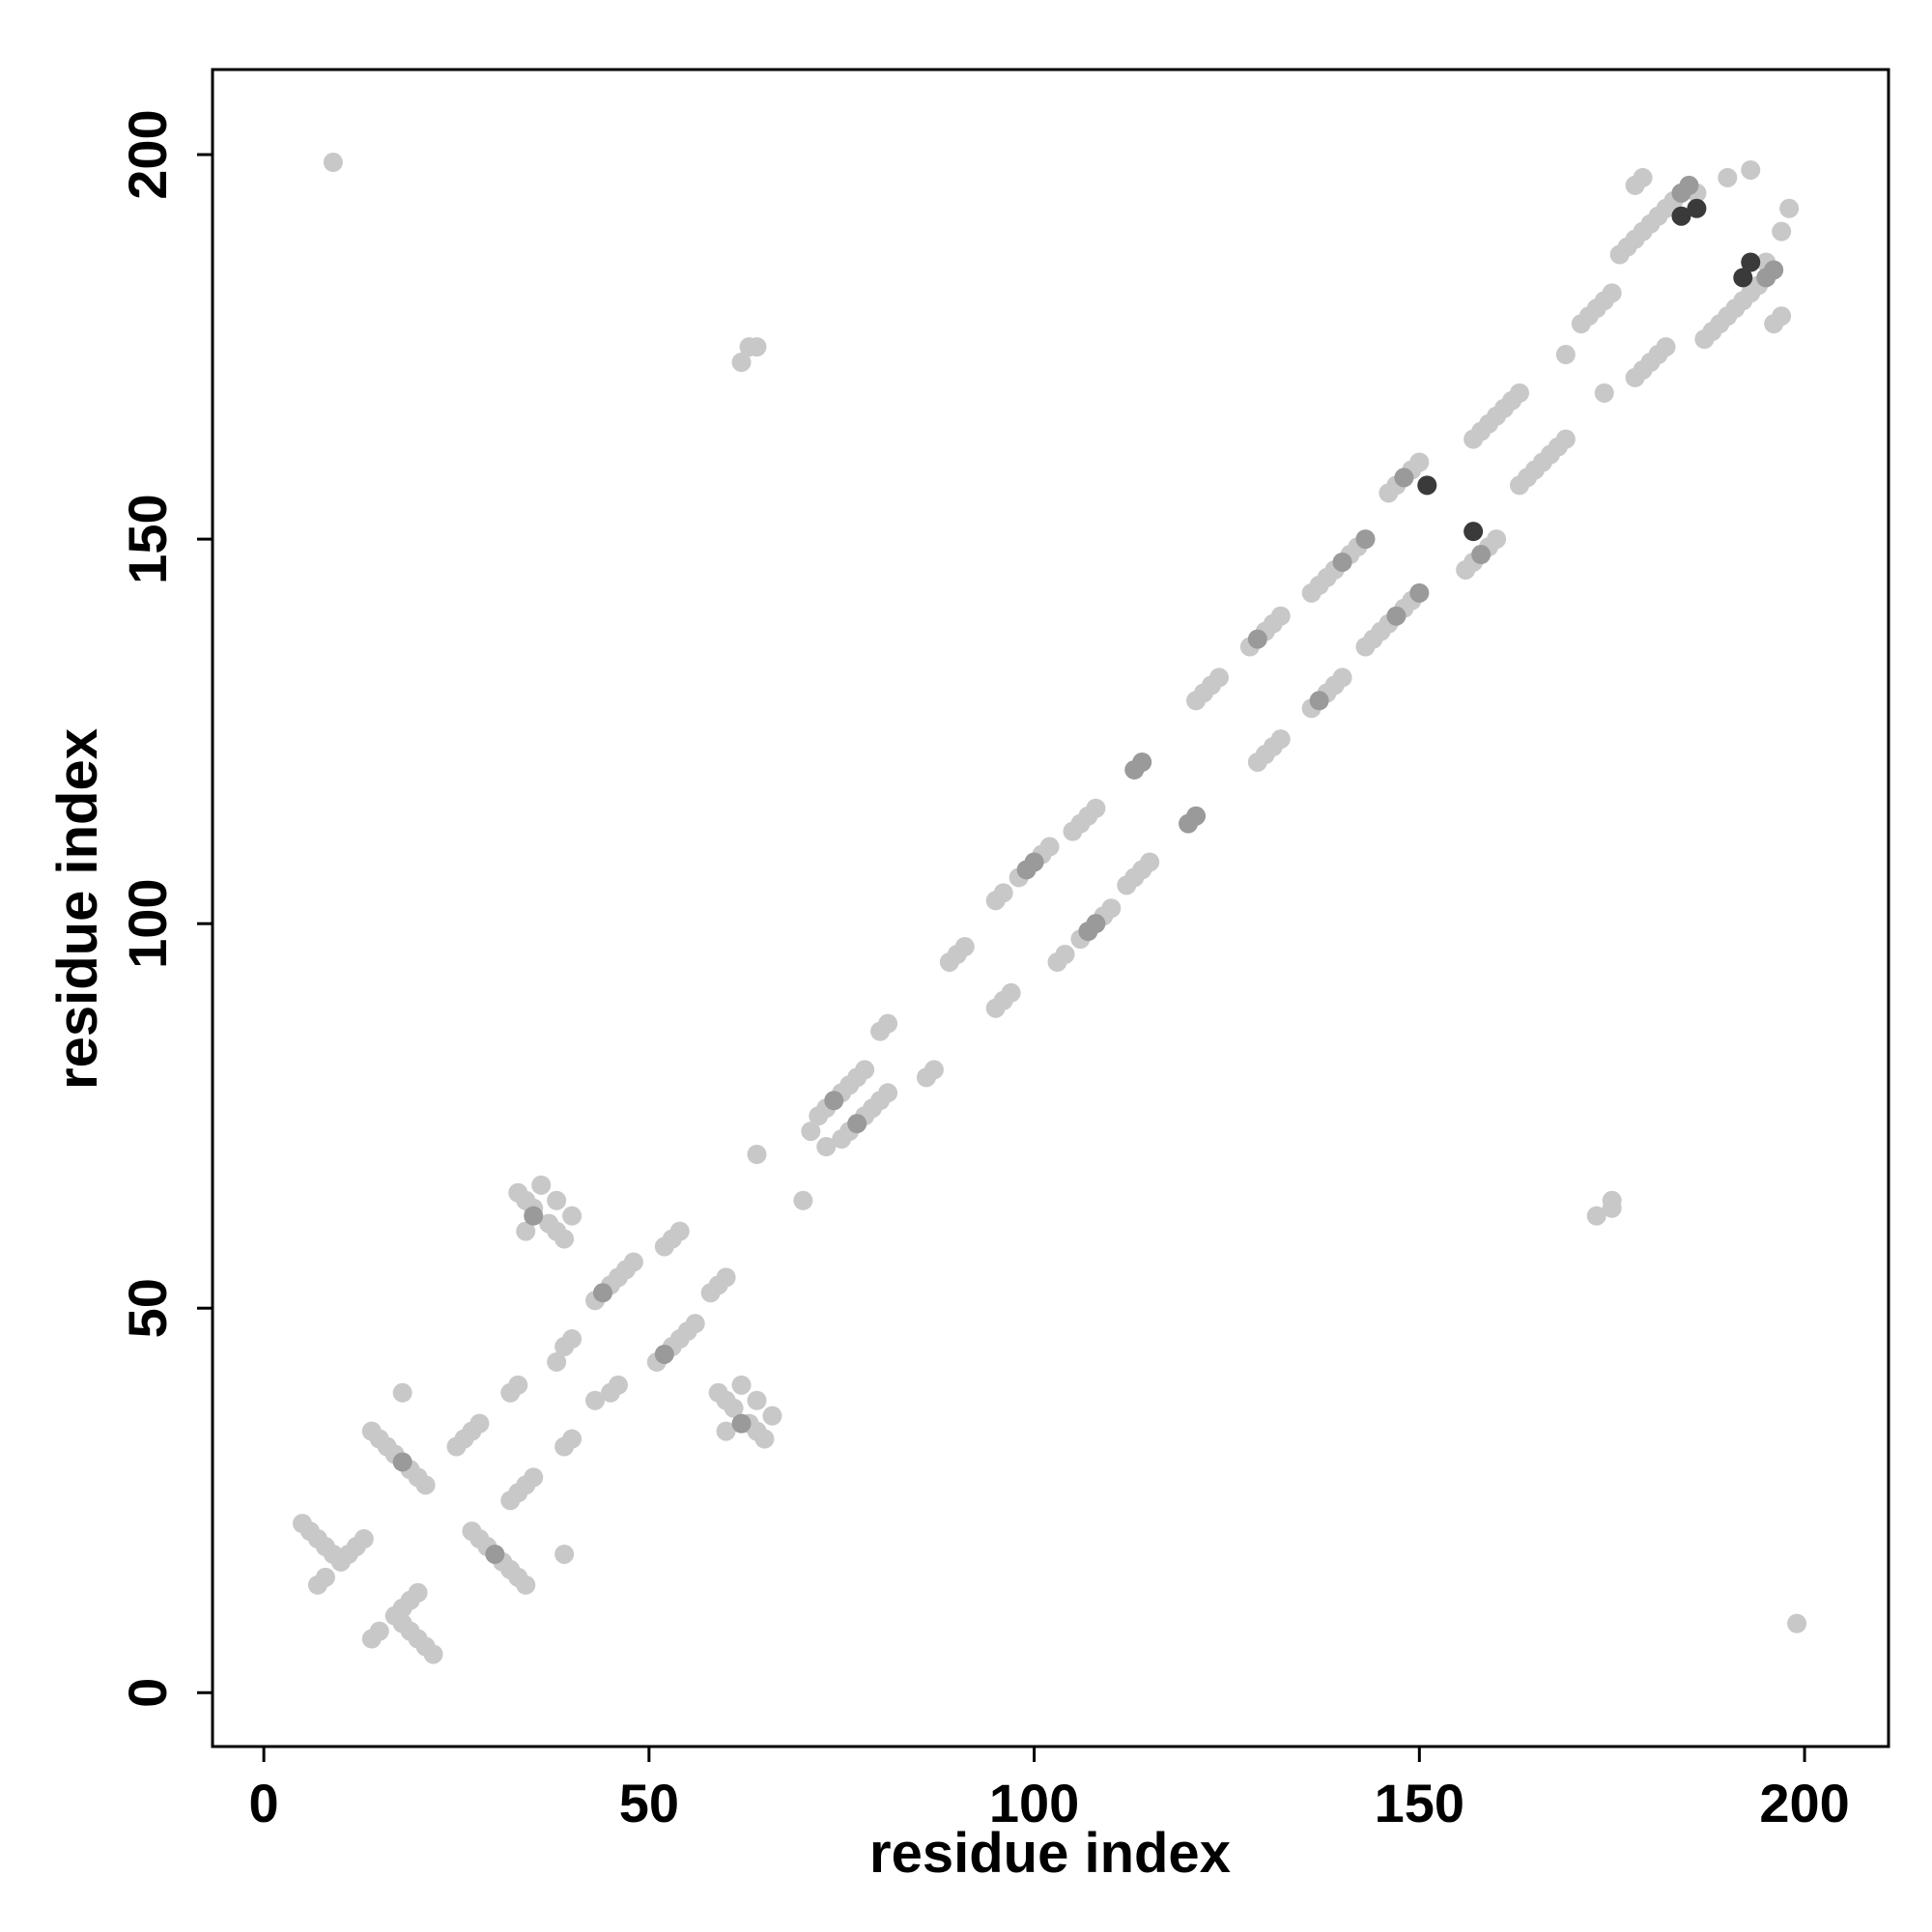  Describe the element at coordinates (147, 1693) in the screenshot. I see `y-tick-label: 0` at that location.